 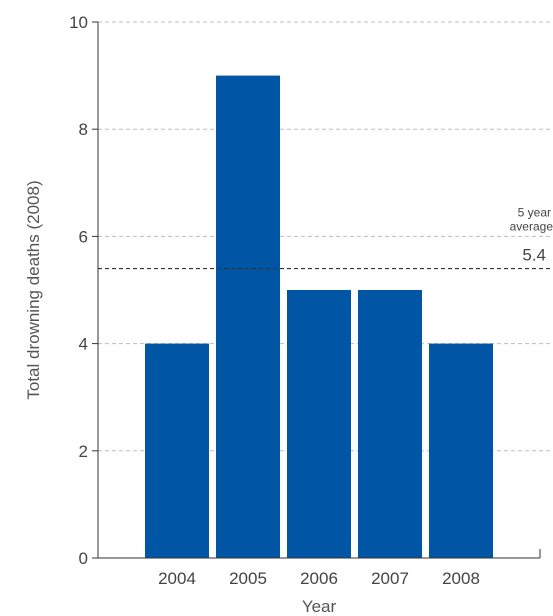 What do you see at coordinates (83, 451) in the screenshot?
I see `y-tick-label-2: 2` at bounding box center [83, 451].